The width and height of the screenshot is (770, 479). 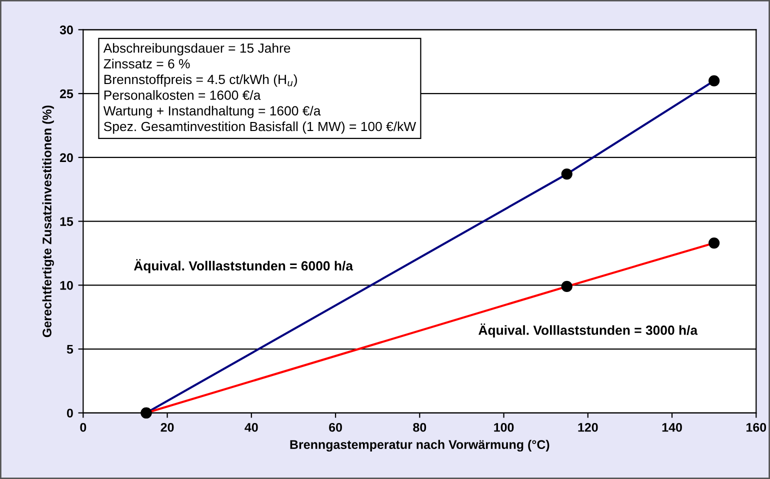 I want to click on text: Abschreibungsdauer = 15 Jahre Zinssatz = 6 % Brennstoffpreis = 4.5 ct/kWh (H$_{u}$) Personalkosten = 1600 €/a Wartung + Instandhaltung = 1600 €/a Spez. Gesamtinvestition Basisfall (1 MW) = 100 €/kW, so click(x=259, y=88).